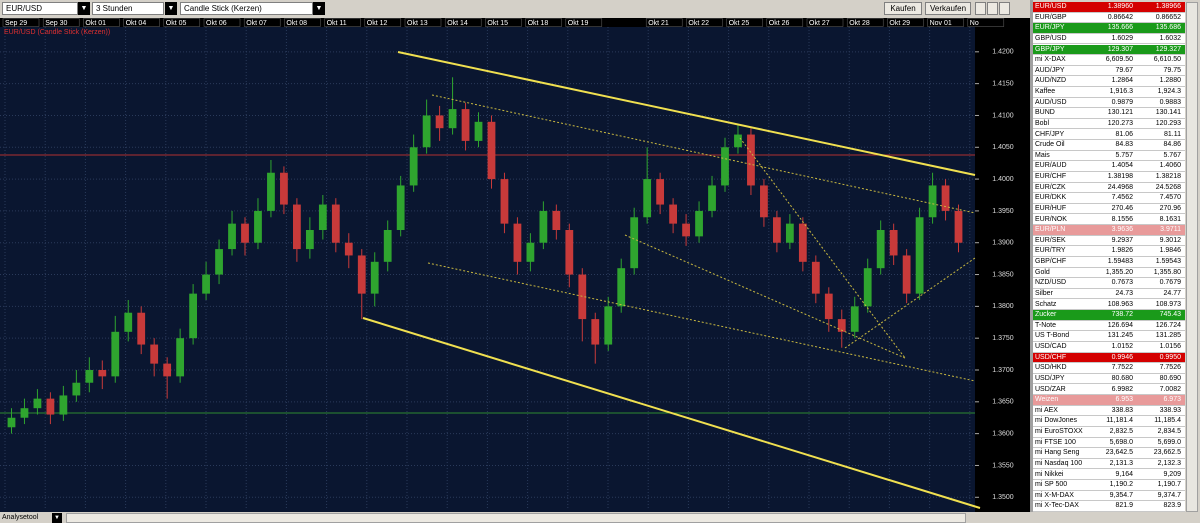  Describe the element at coordinates (1109, 81) in the screenshot. I see `watchlist-row: AUD/NZD 1.2864 1.2880` at that location.